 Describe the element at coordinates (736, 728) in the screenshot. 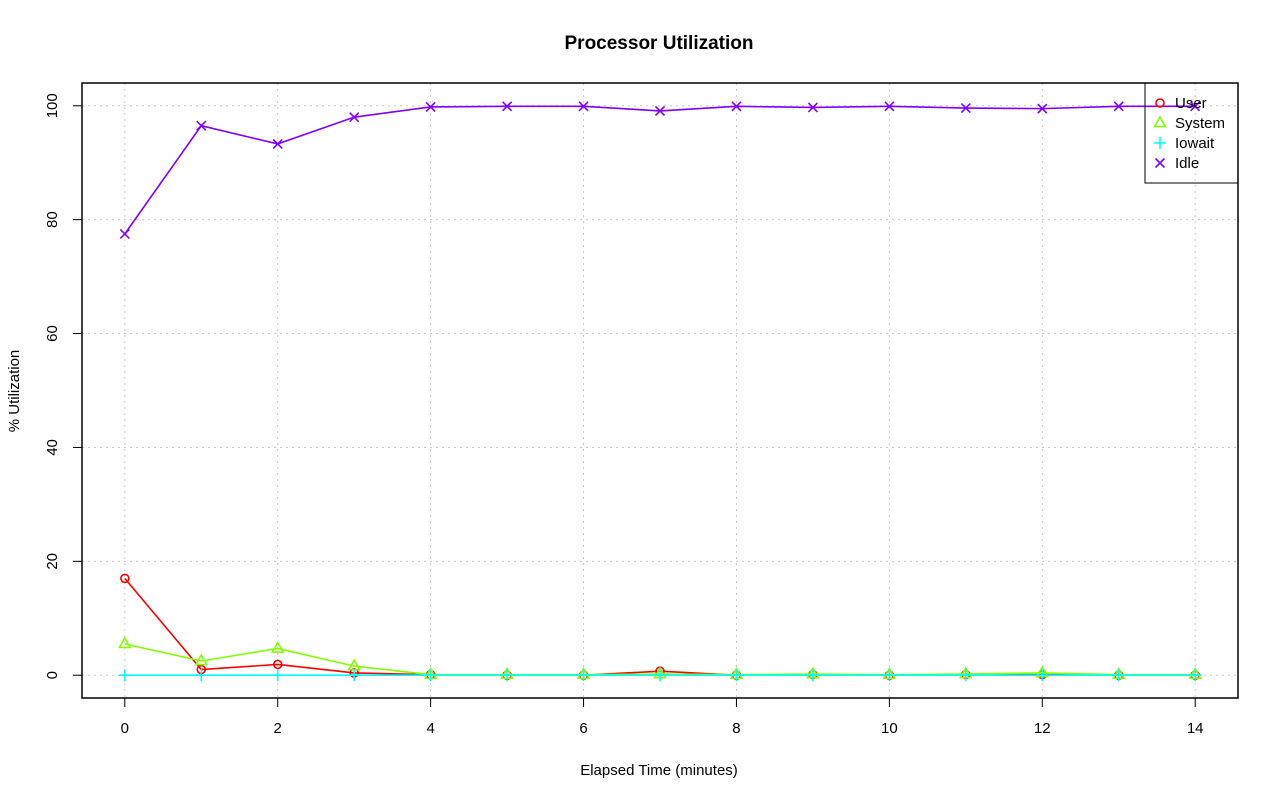

I see `x-tick-label: 8` at that location.